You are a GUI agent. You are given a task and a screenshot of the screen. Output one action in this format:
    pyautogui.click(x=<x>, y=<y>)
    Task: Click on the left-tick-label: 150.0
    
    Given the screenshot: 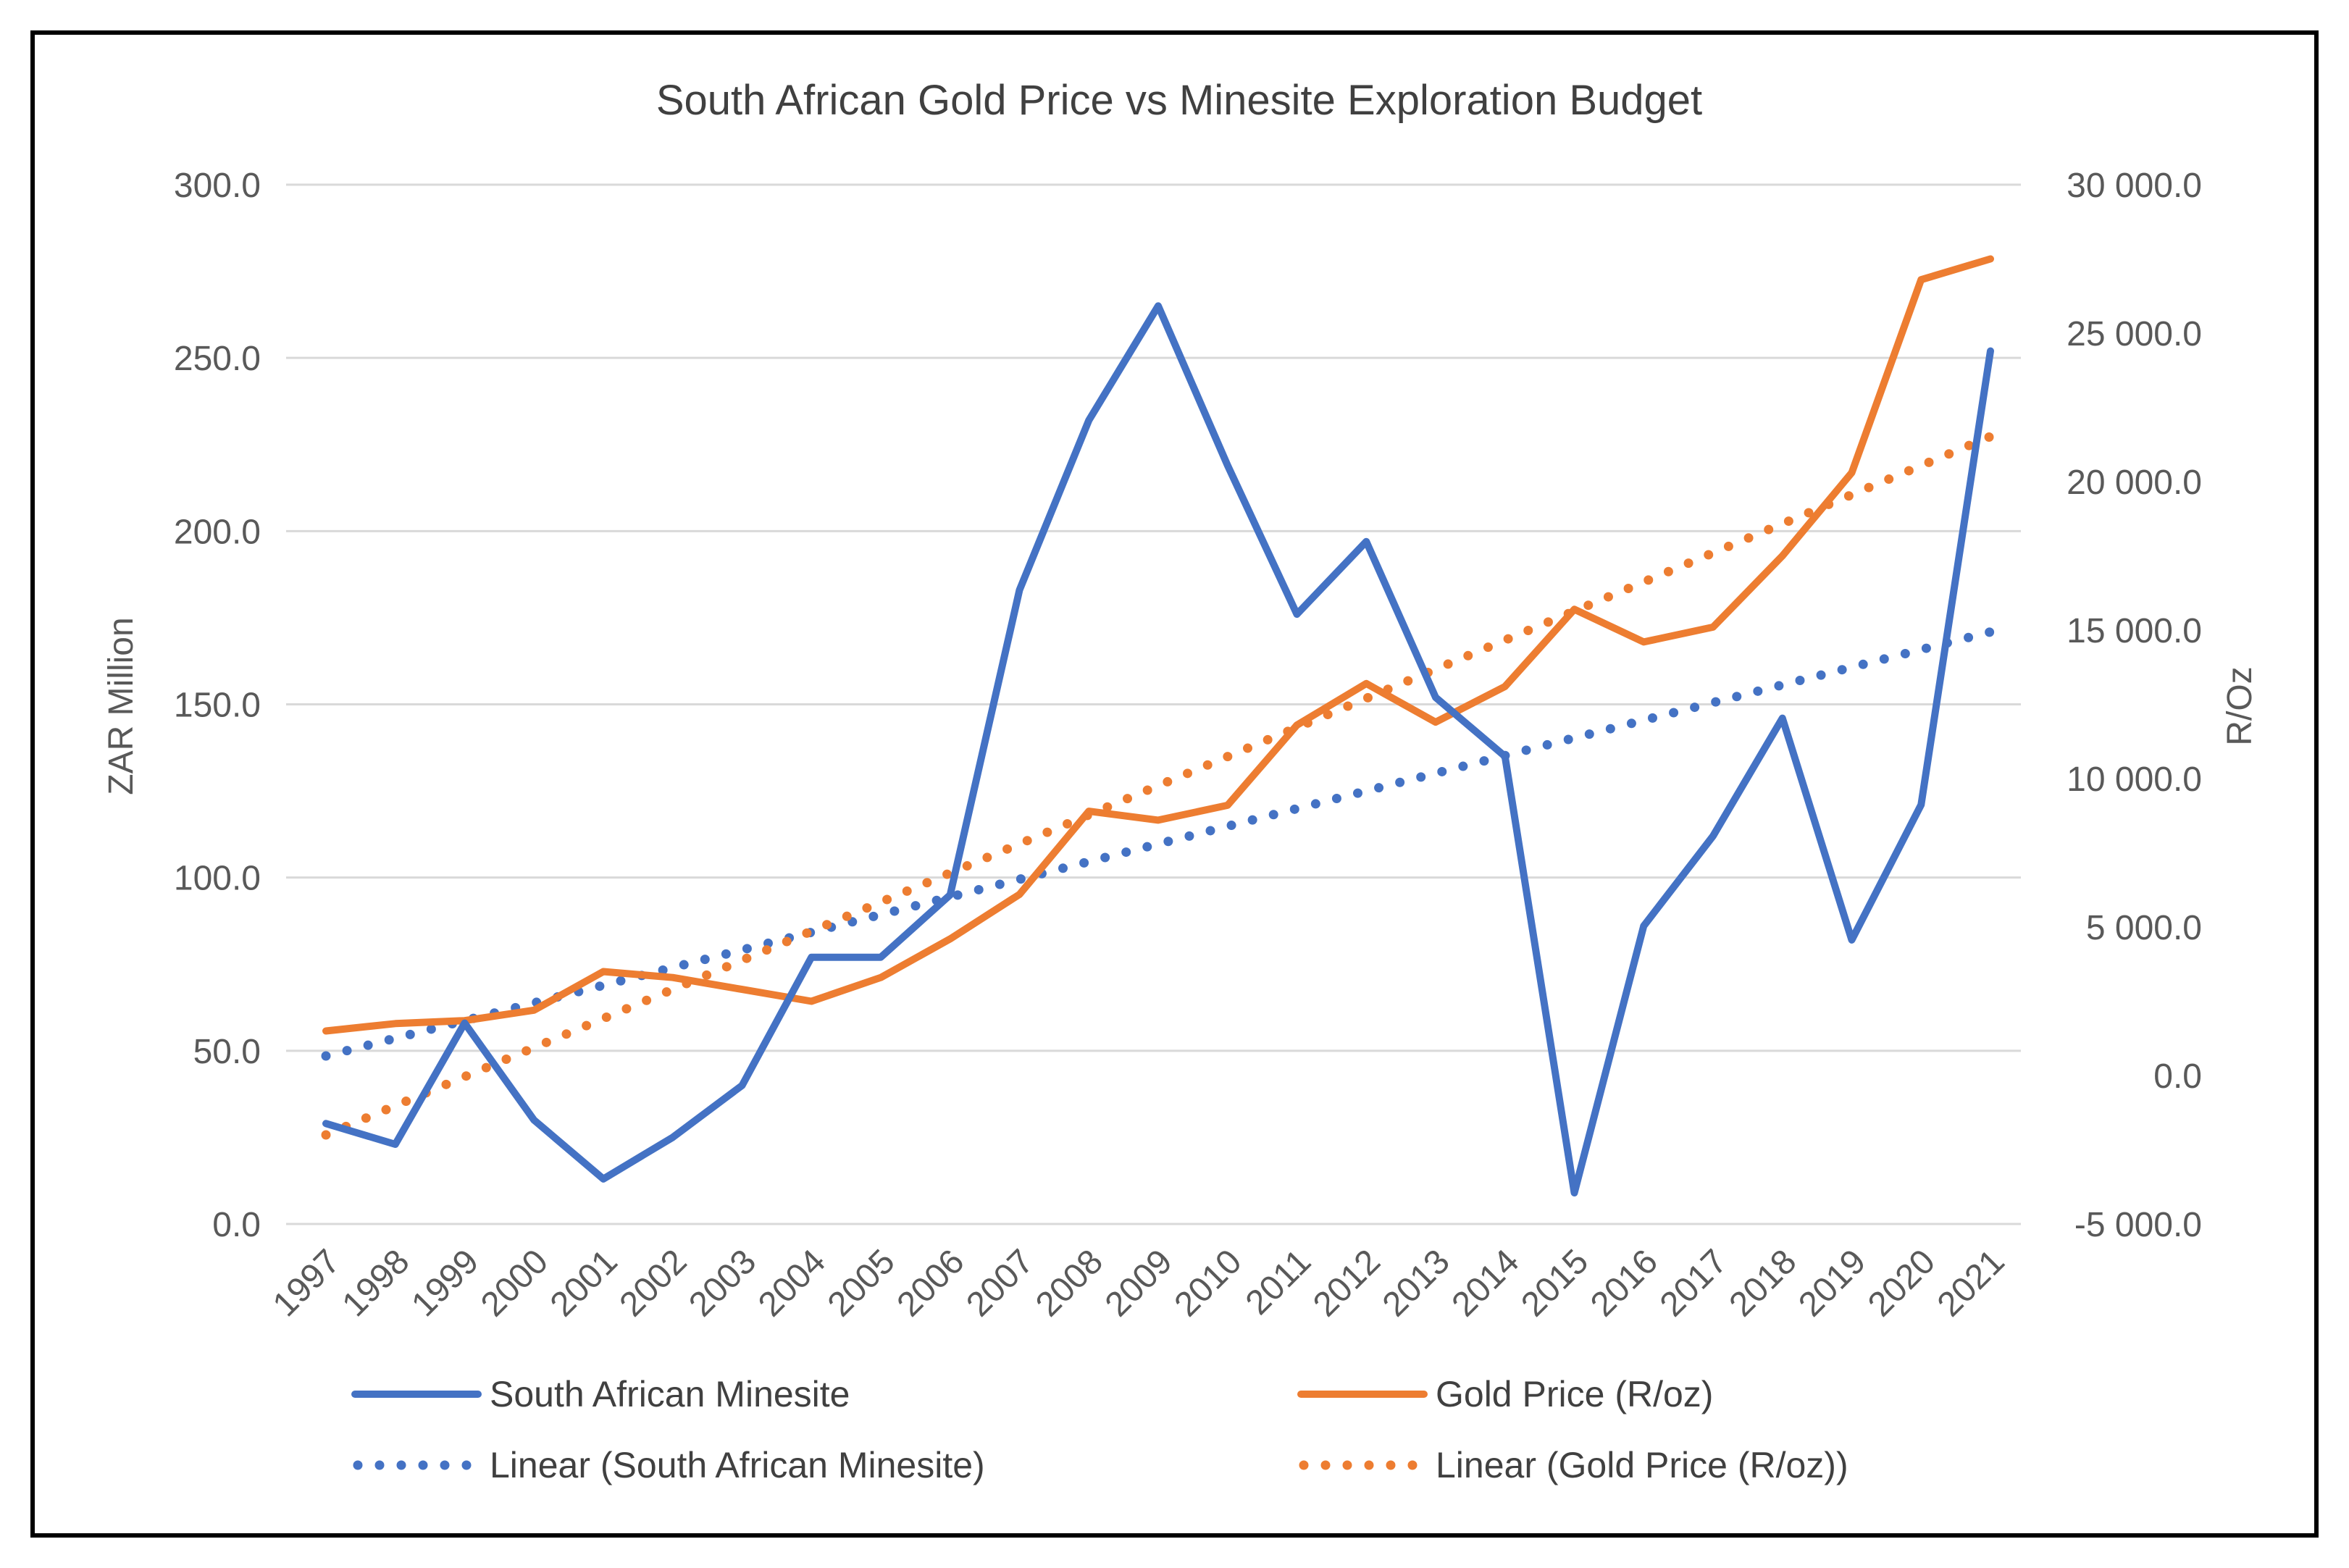 What is the action you would take?
    pyautogui.click(x=217, y=706)
    